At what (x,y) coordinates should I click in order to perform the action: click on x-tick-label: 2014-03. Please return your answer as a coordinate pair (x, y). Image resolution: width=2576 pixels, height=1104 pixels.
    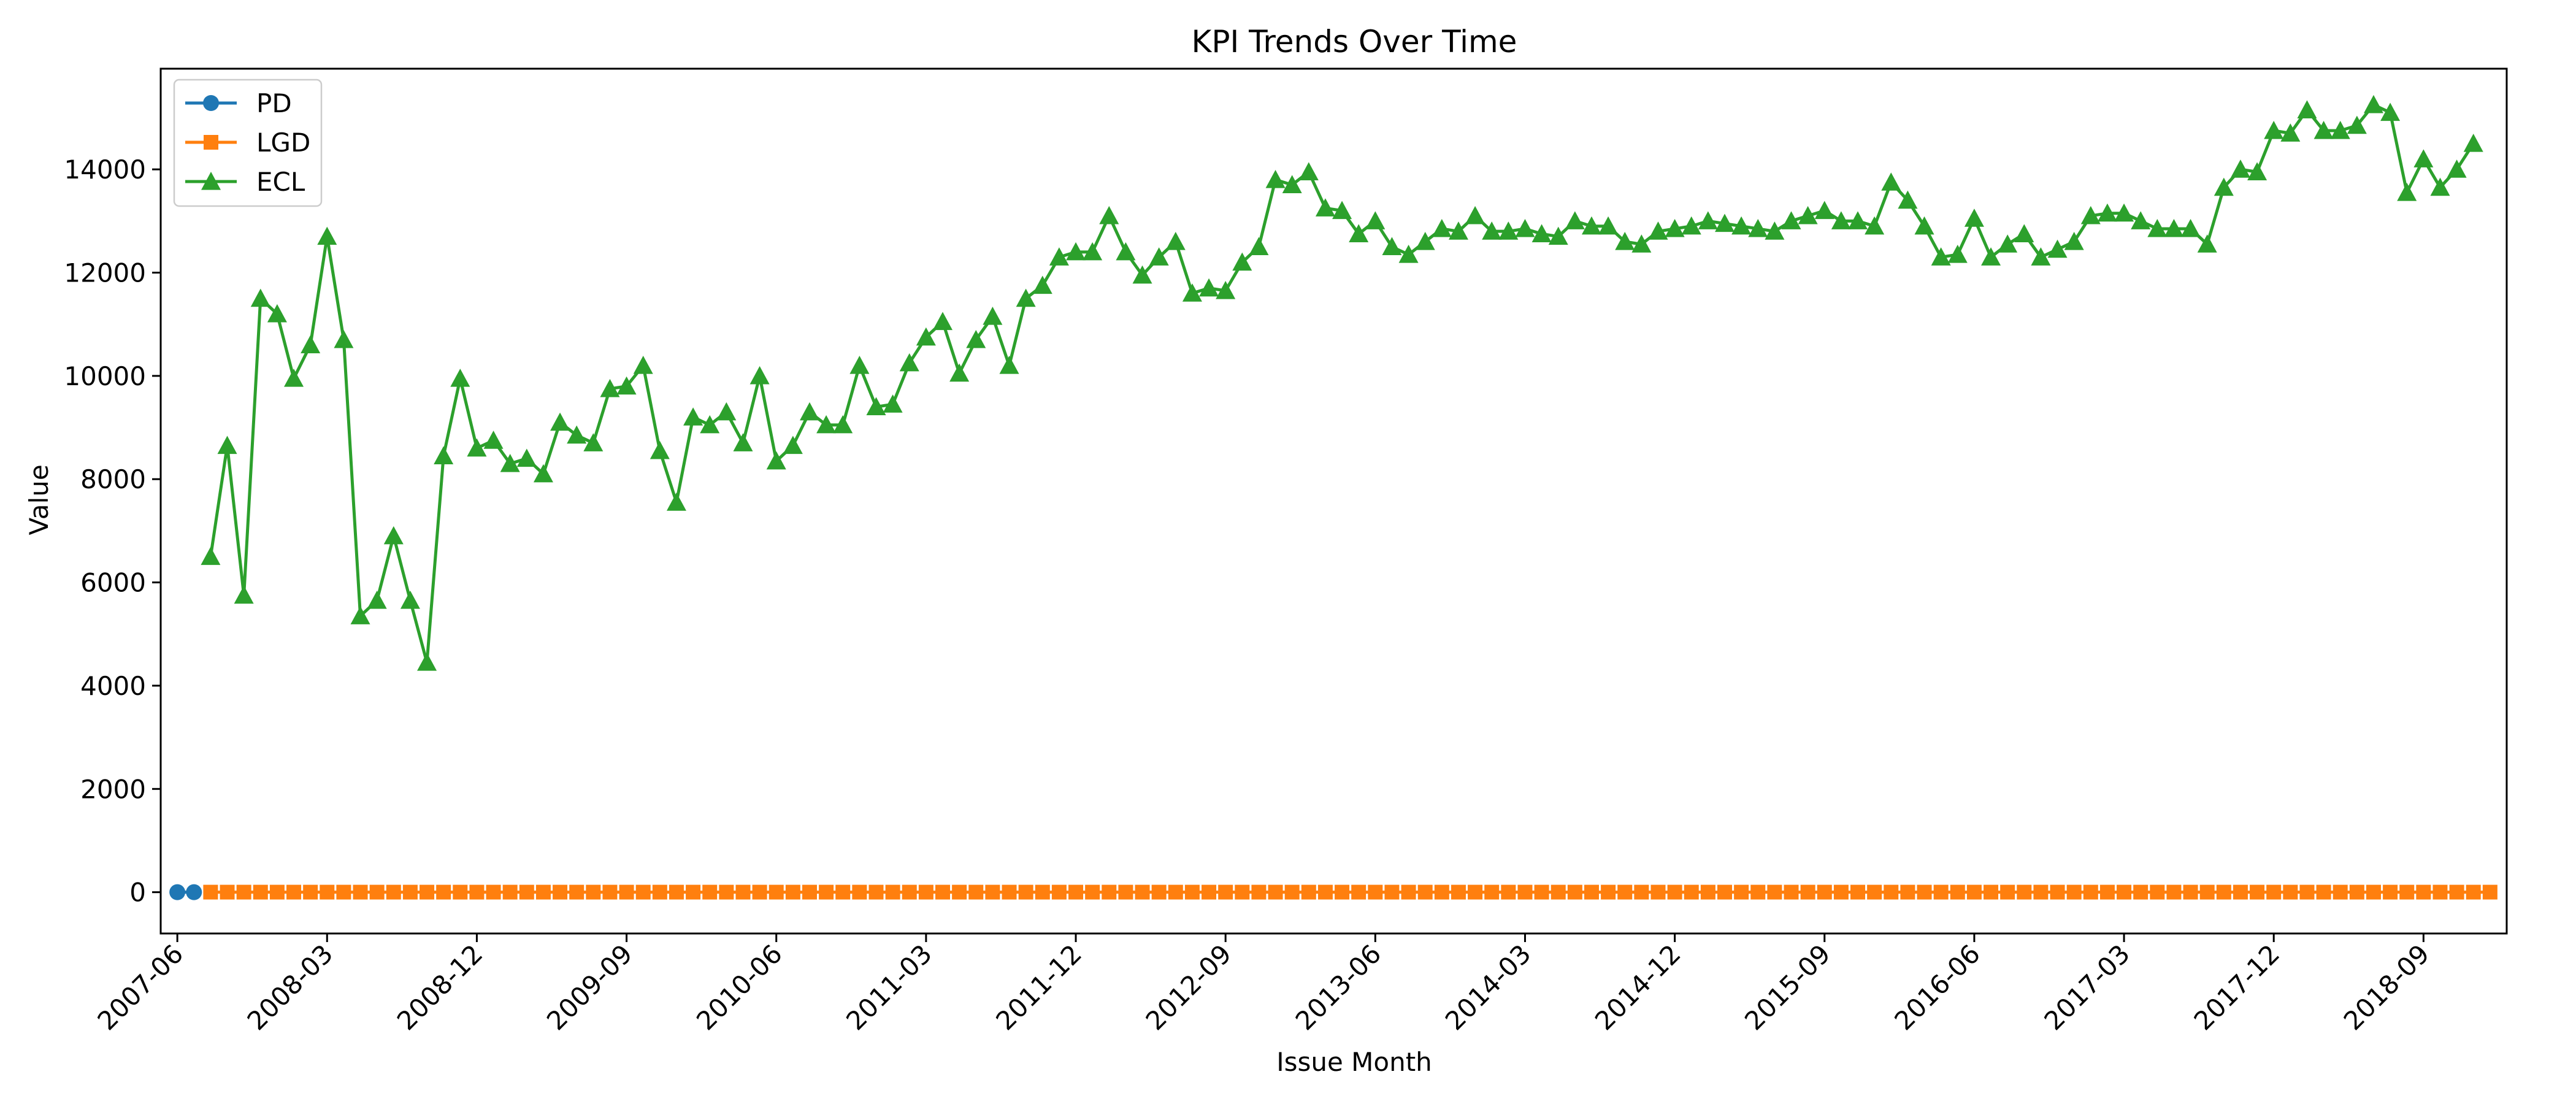
    Looking at the image, I should click on (1488, 987).